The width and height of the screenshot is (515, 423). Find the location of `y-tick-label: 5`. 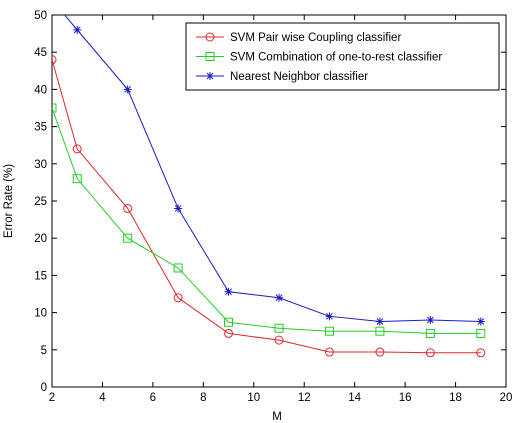

y-tick-label: 5 is located at coordinates (44, 351).